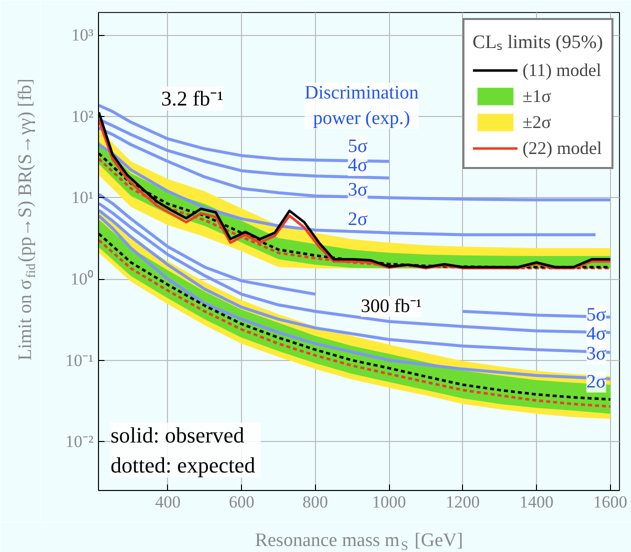  Describe the element at coordinates (79, 360) in the screenshot. I see `y-tick-label: 10⁻¹` at that location.